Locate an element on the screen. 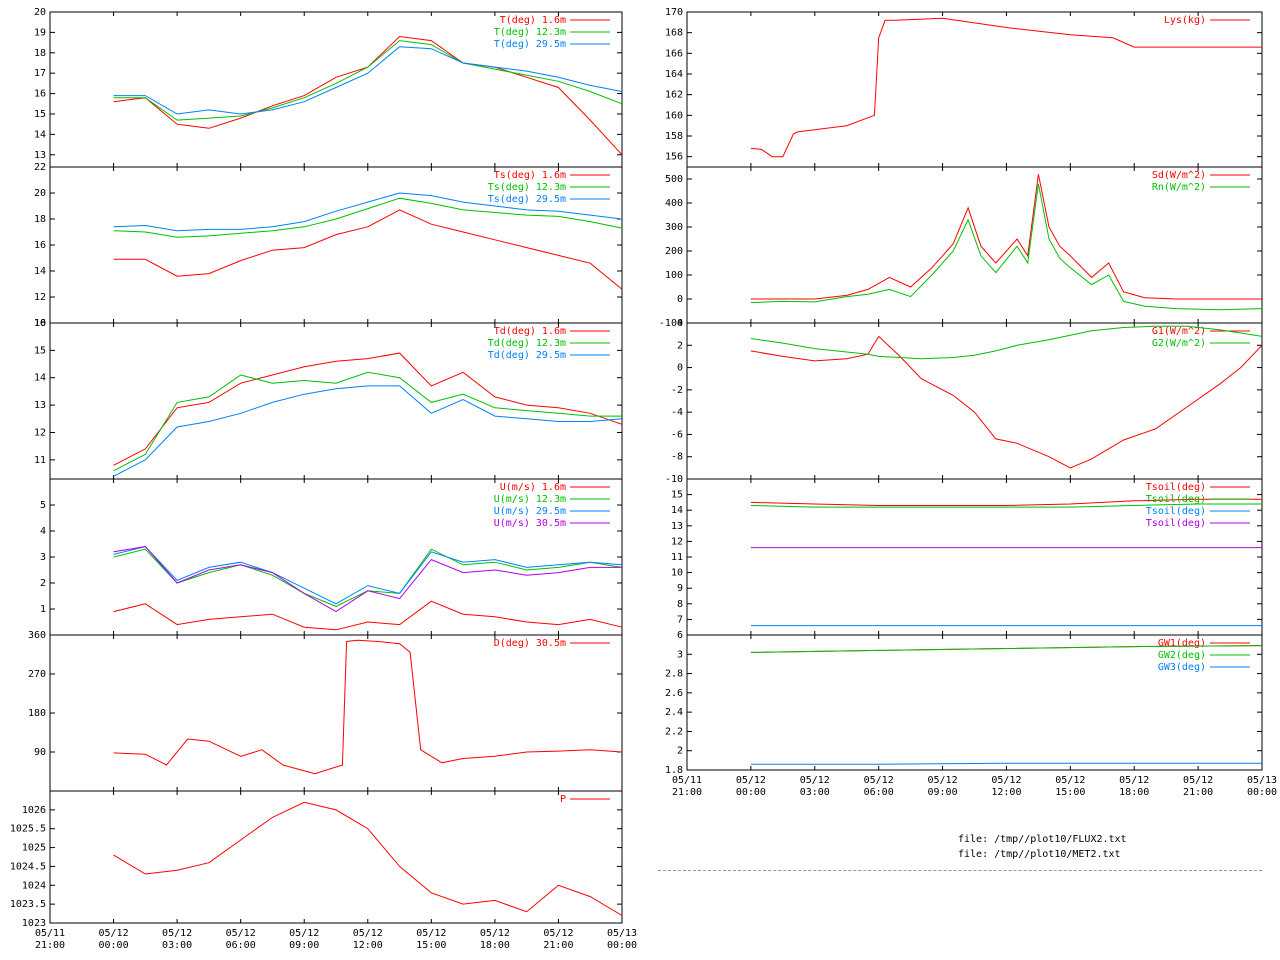  footer-divider is located at coordinates (960, 870).